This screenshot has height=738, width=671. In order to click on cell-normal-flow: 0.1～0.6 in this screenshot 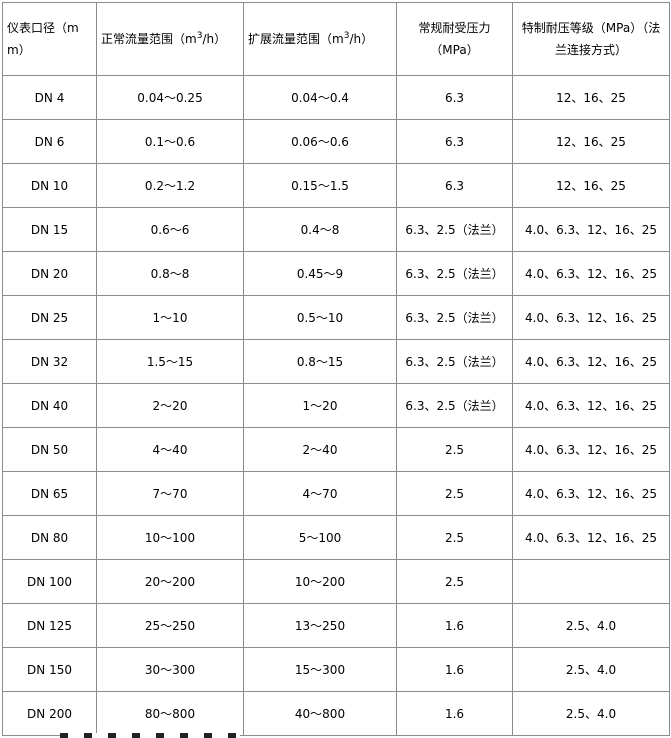, I will do `click(170, 141)`.